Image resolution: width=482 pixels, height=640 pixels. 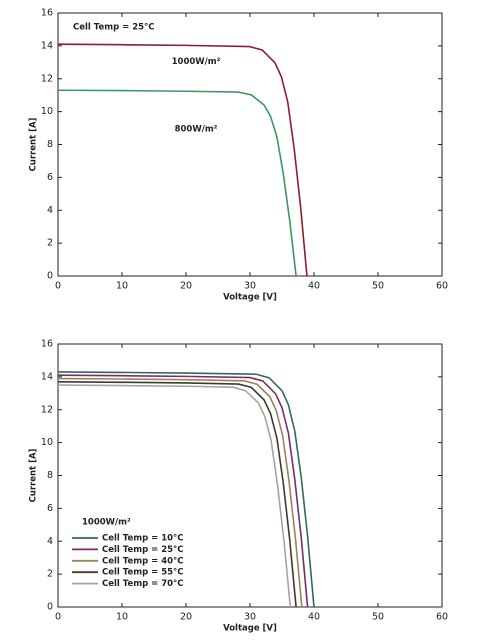 What do you see at coordinates (196, 62) in the screenshot?
I see `series-label: 1000W/m²` at bounding box center [196, 62].